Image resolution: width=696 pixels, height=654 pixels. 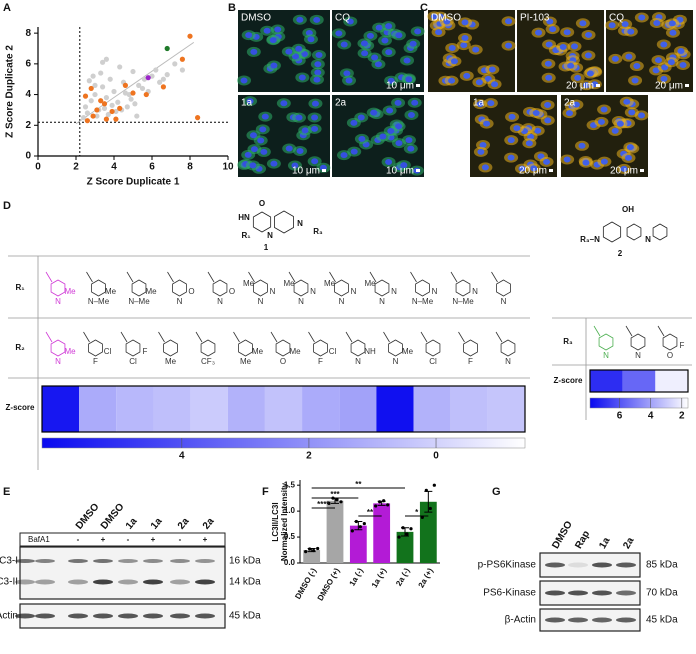 What do you see at coordinates (357, 576) in the screenshot?
I see `x-tick-label: 1a (-)` at bounding box center [357, 576].